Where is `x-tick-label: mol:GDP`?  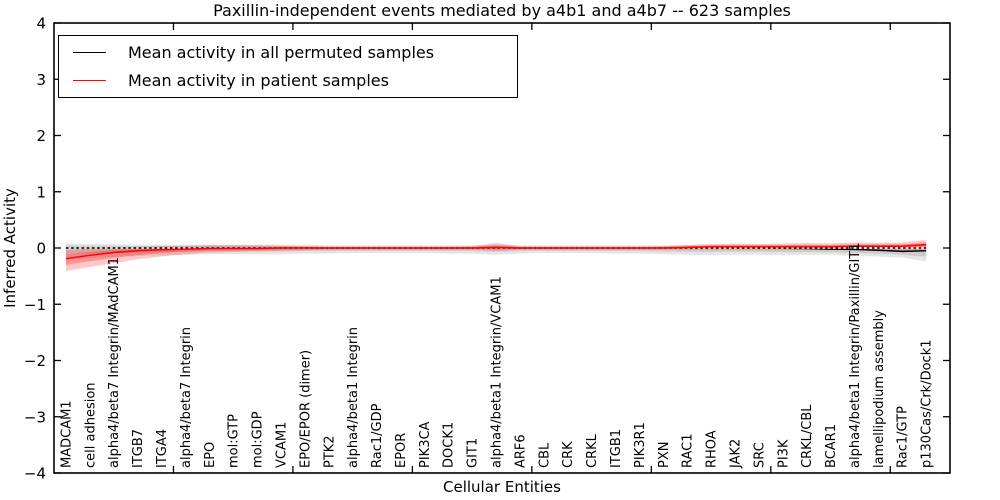 x-tick-label: mol:GDP is located at coordinates (258, 439).